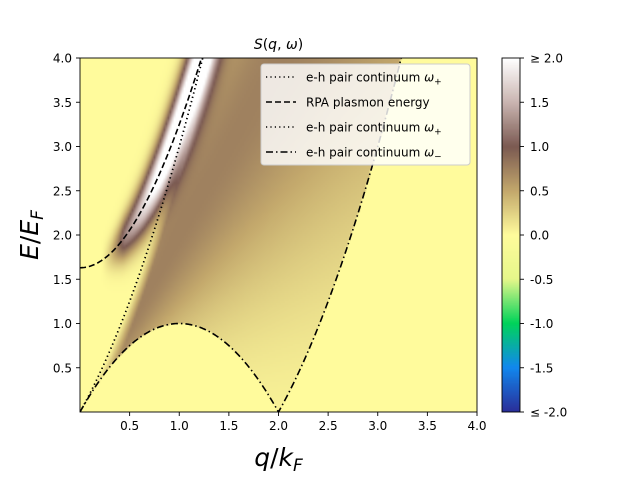 Image resolution: width=640 pixels, height=480 pixels. What do you see at coordinates (62, 368) in the screenshot?
I see `y-tick-label: 0.5` at bounding box center [62, 368].